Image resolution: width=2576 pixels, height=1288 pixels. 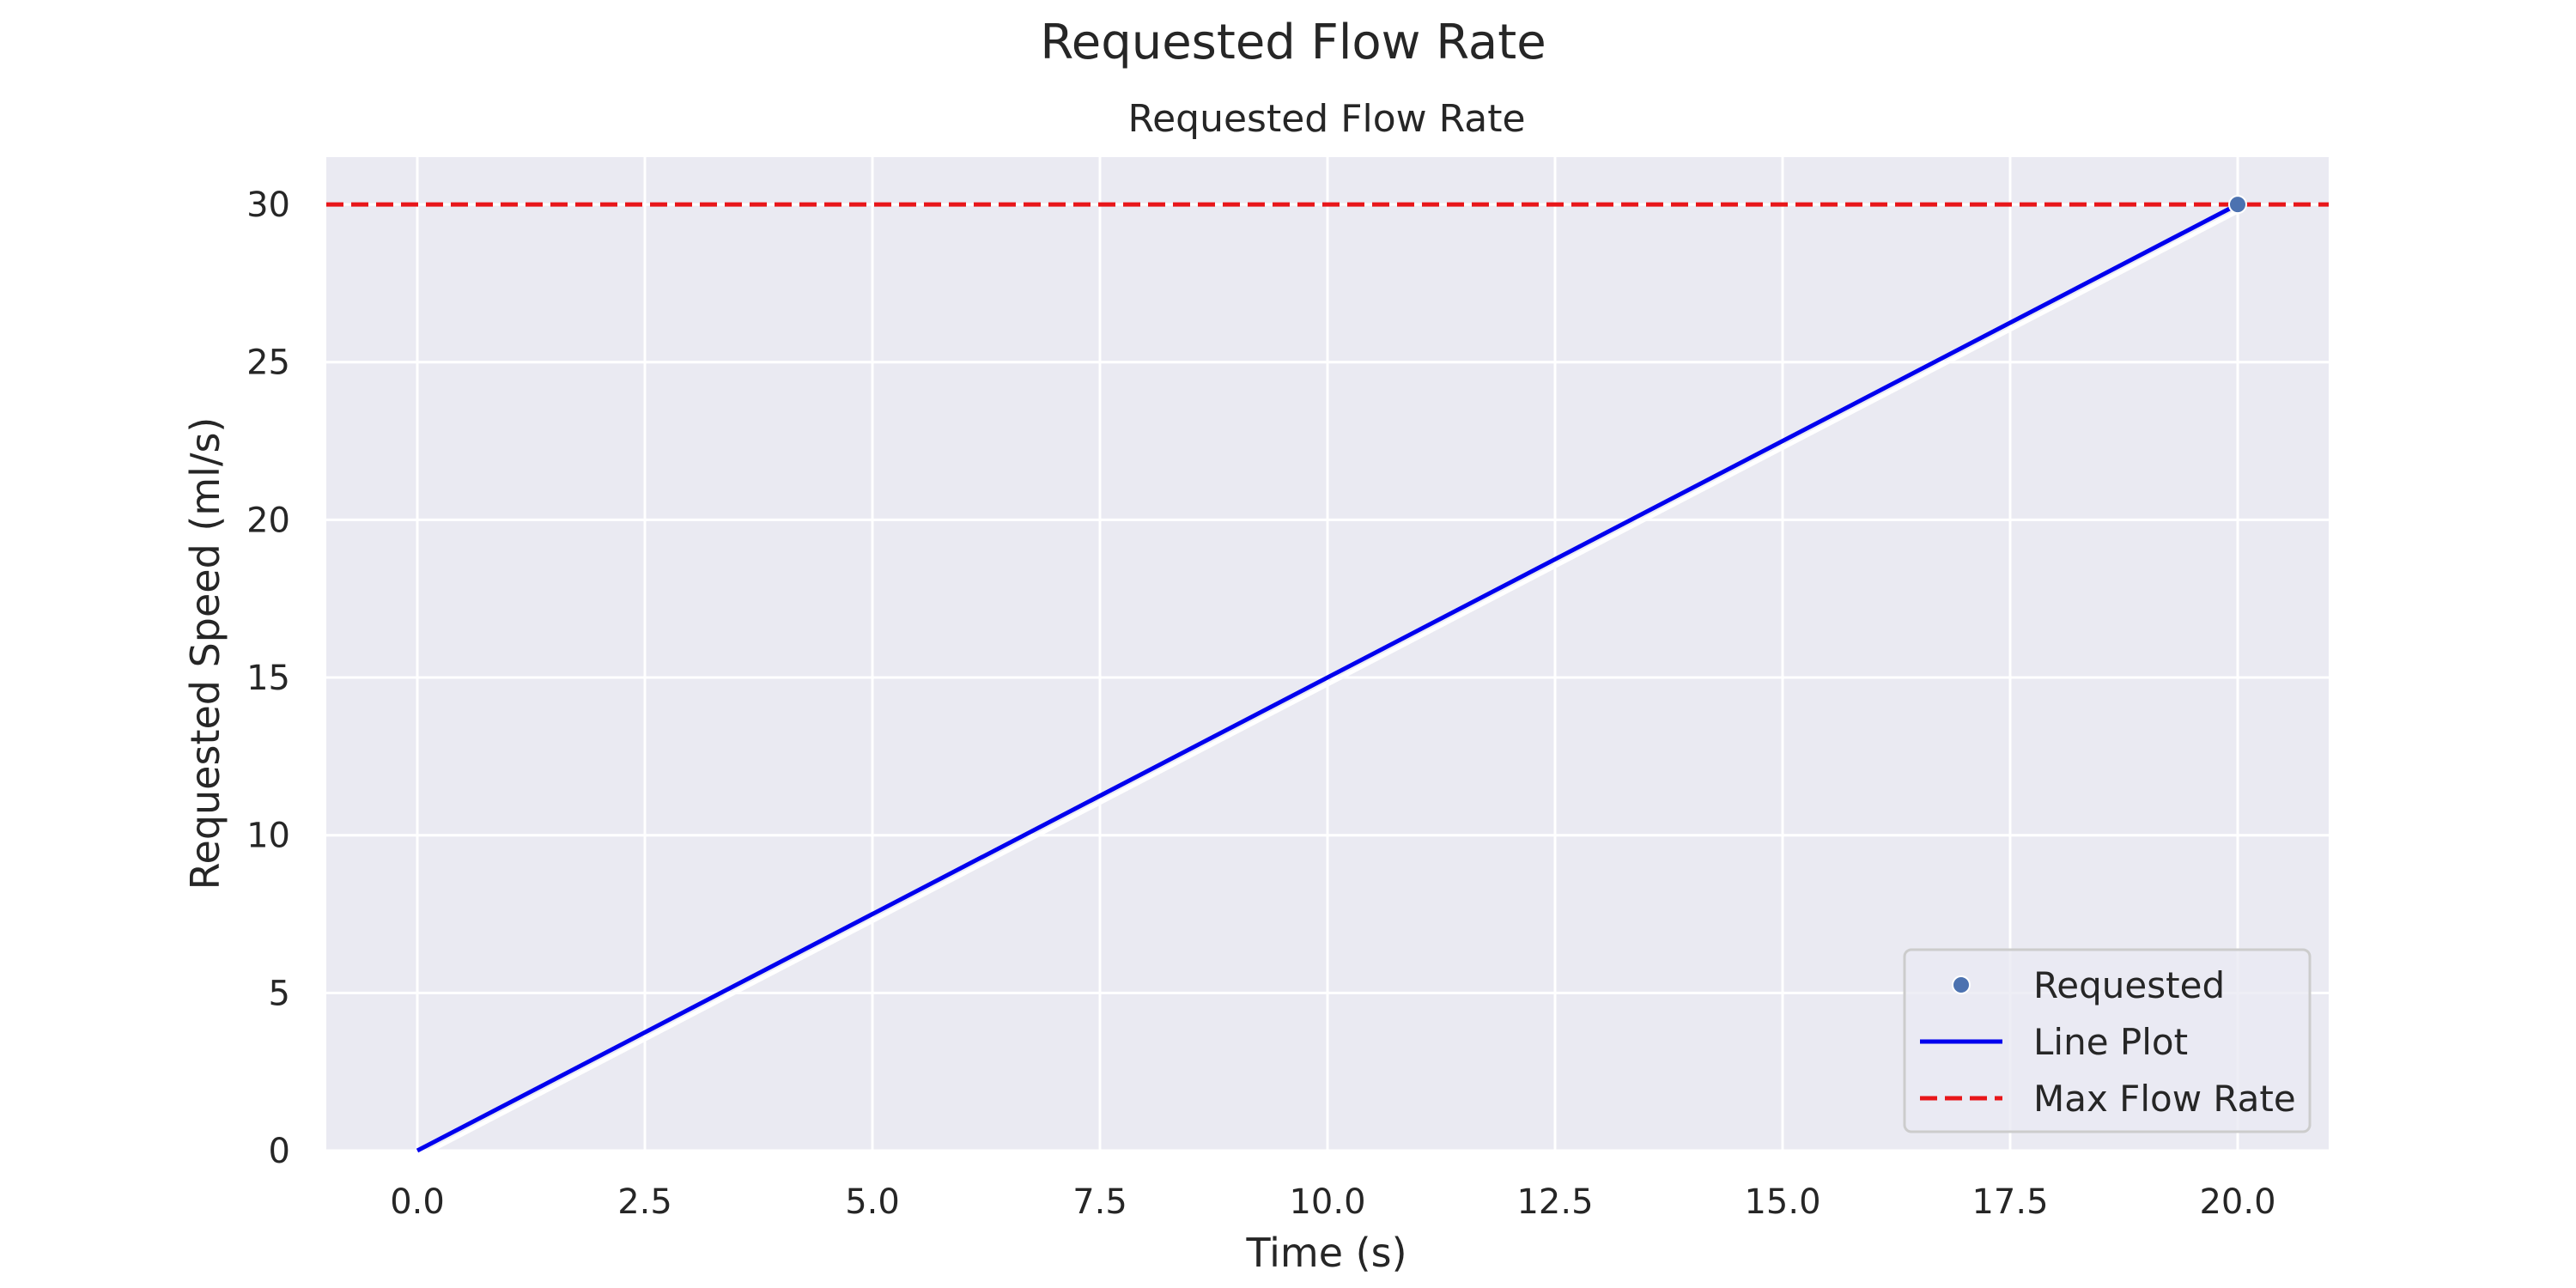 What do you see at coordinates (418, 1202) in the screenshot?
I see `x-tick-label: 0.0` at bounding box center [418, 1202].